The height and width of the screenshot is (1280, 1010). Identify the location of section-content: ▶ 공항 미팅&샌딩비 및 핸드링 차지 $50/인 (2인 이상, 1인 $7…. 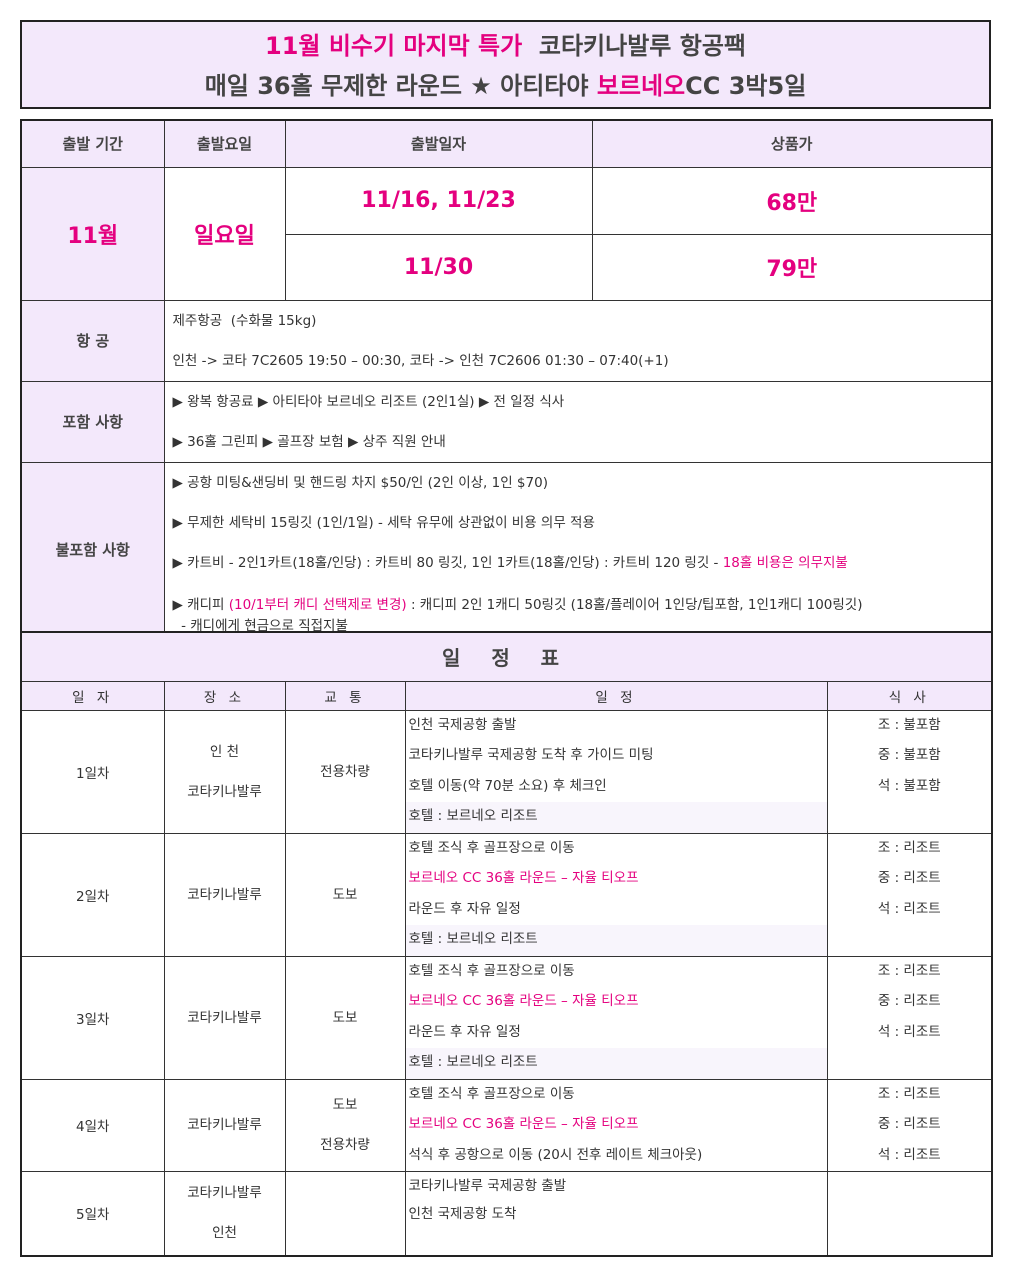
(578, 549).